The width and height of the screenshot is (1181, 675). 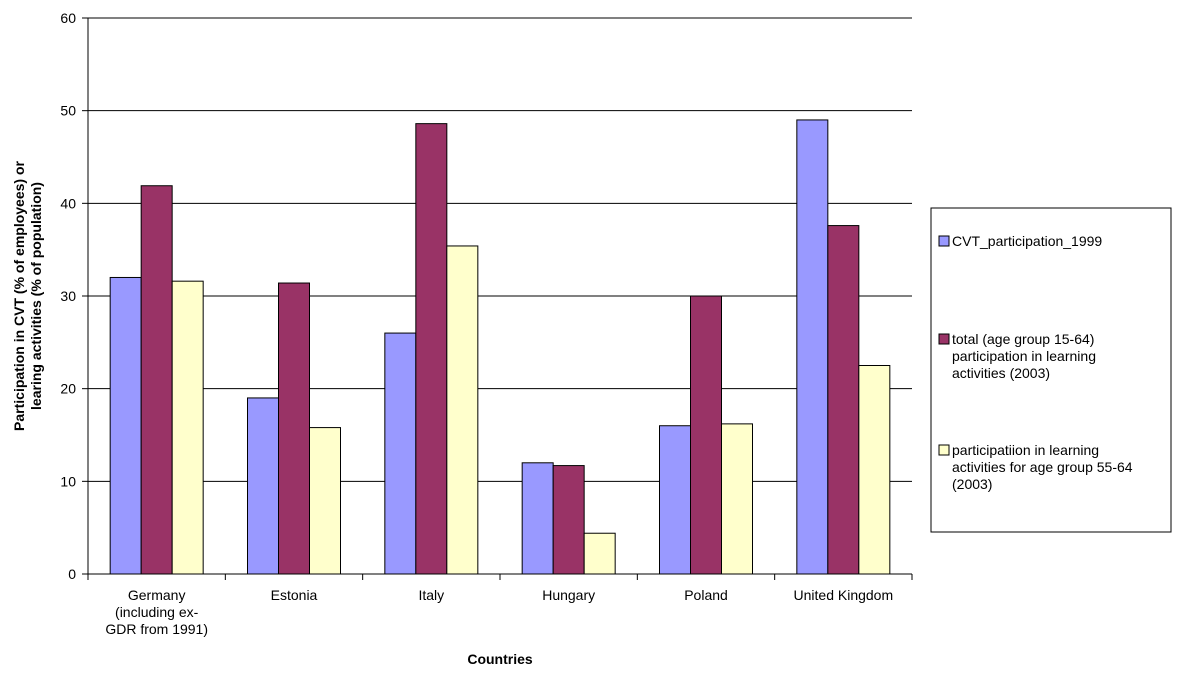 What do you see at coordinates (68, 481) in the screenshot?
I see `y-tick-label: 10` at bounding box center [68, 481].